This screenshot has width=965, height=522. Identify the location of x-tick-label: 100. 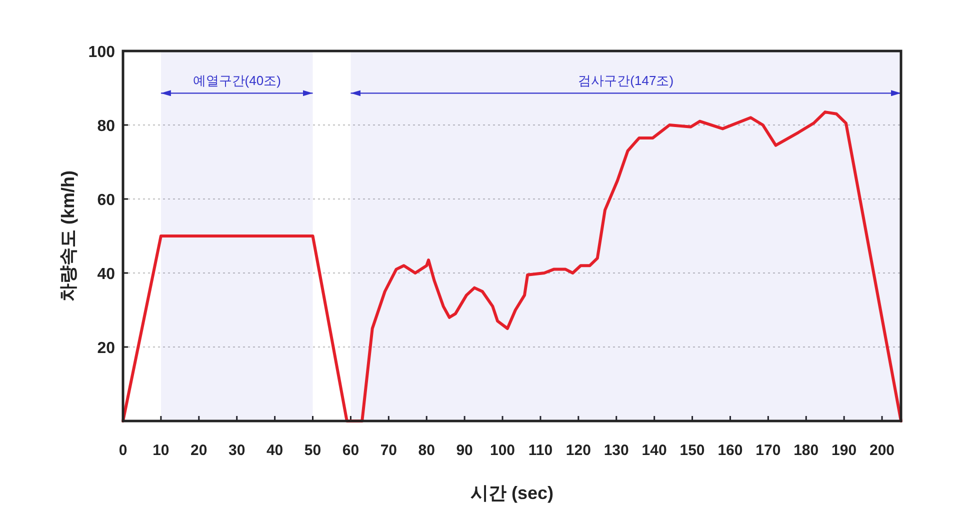
(503, 450).